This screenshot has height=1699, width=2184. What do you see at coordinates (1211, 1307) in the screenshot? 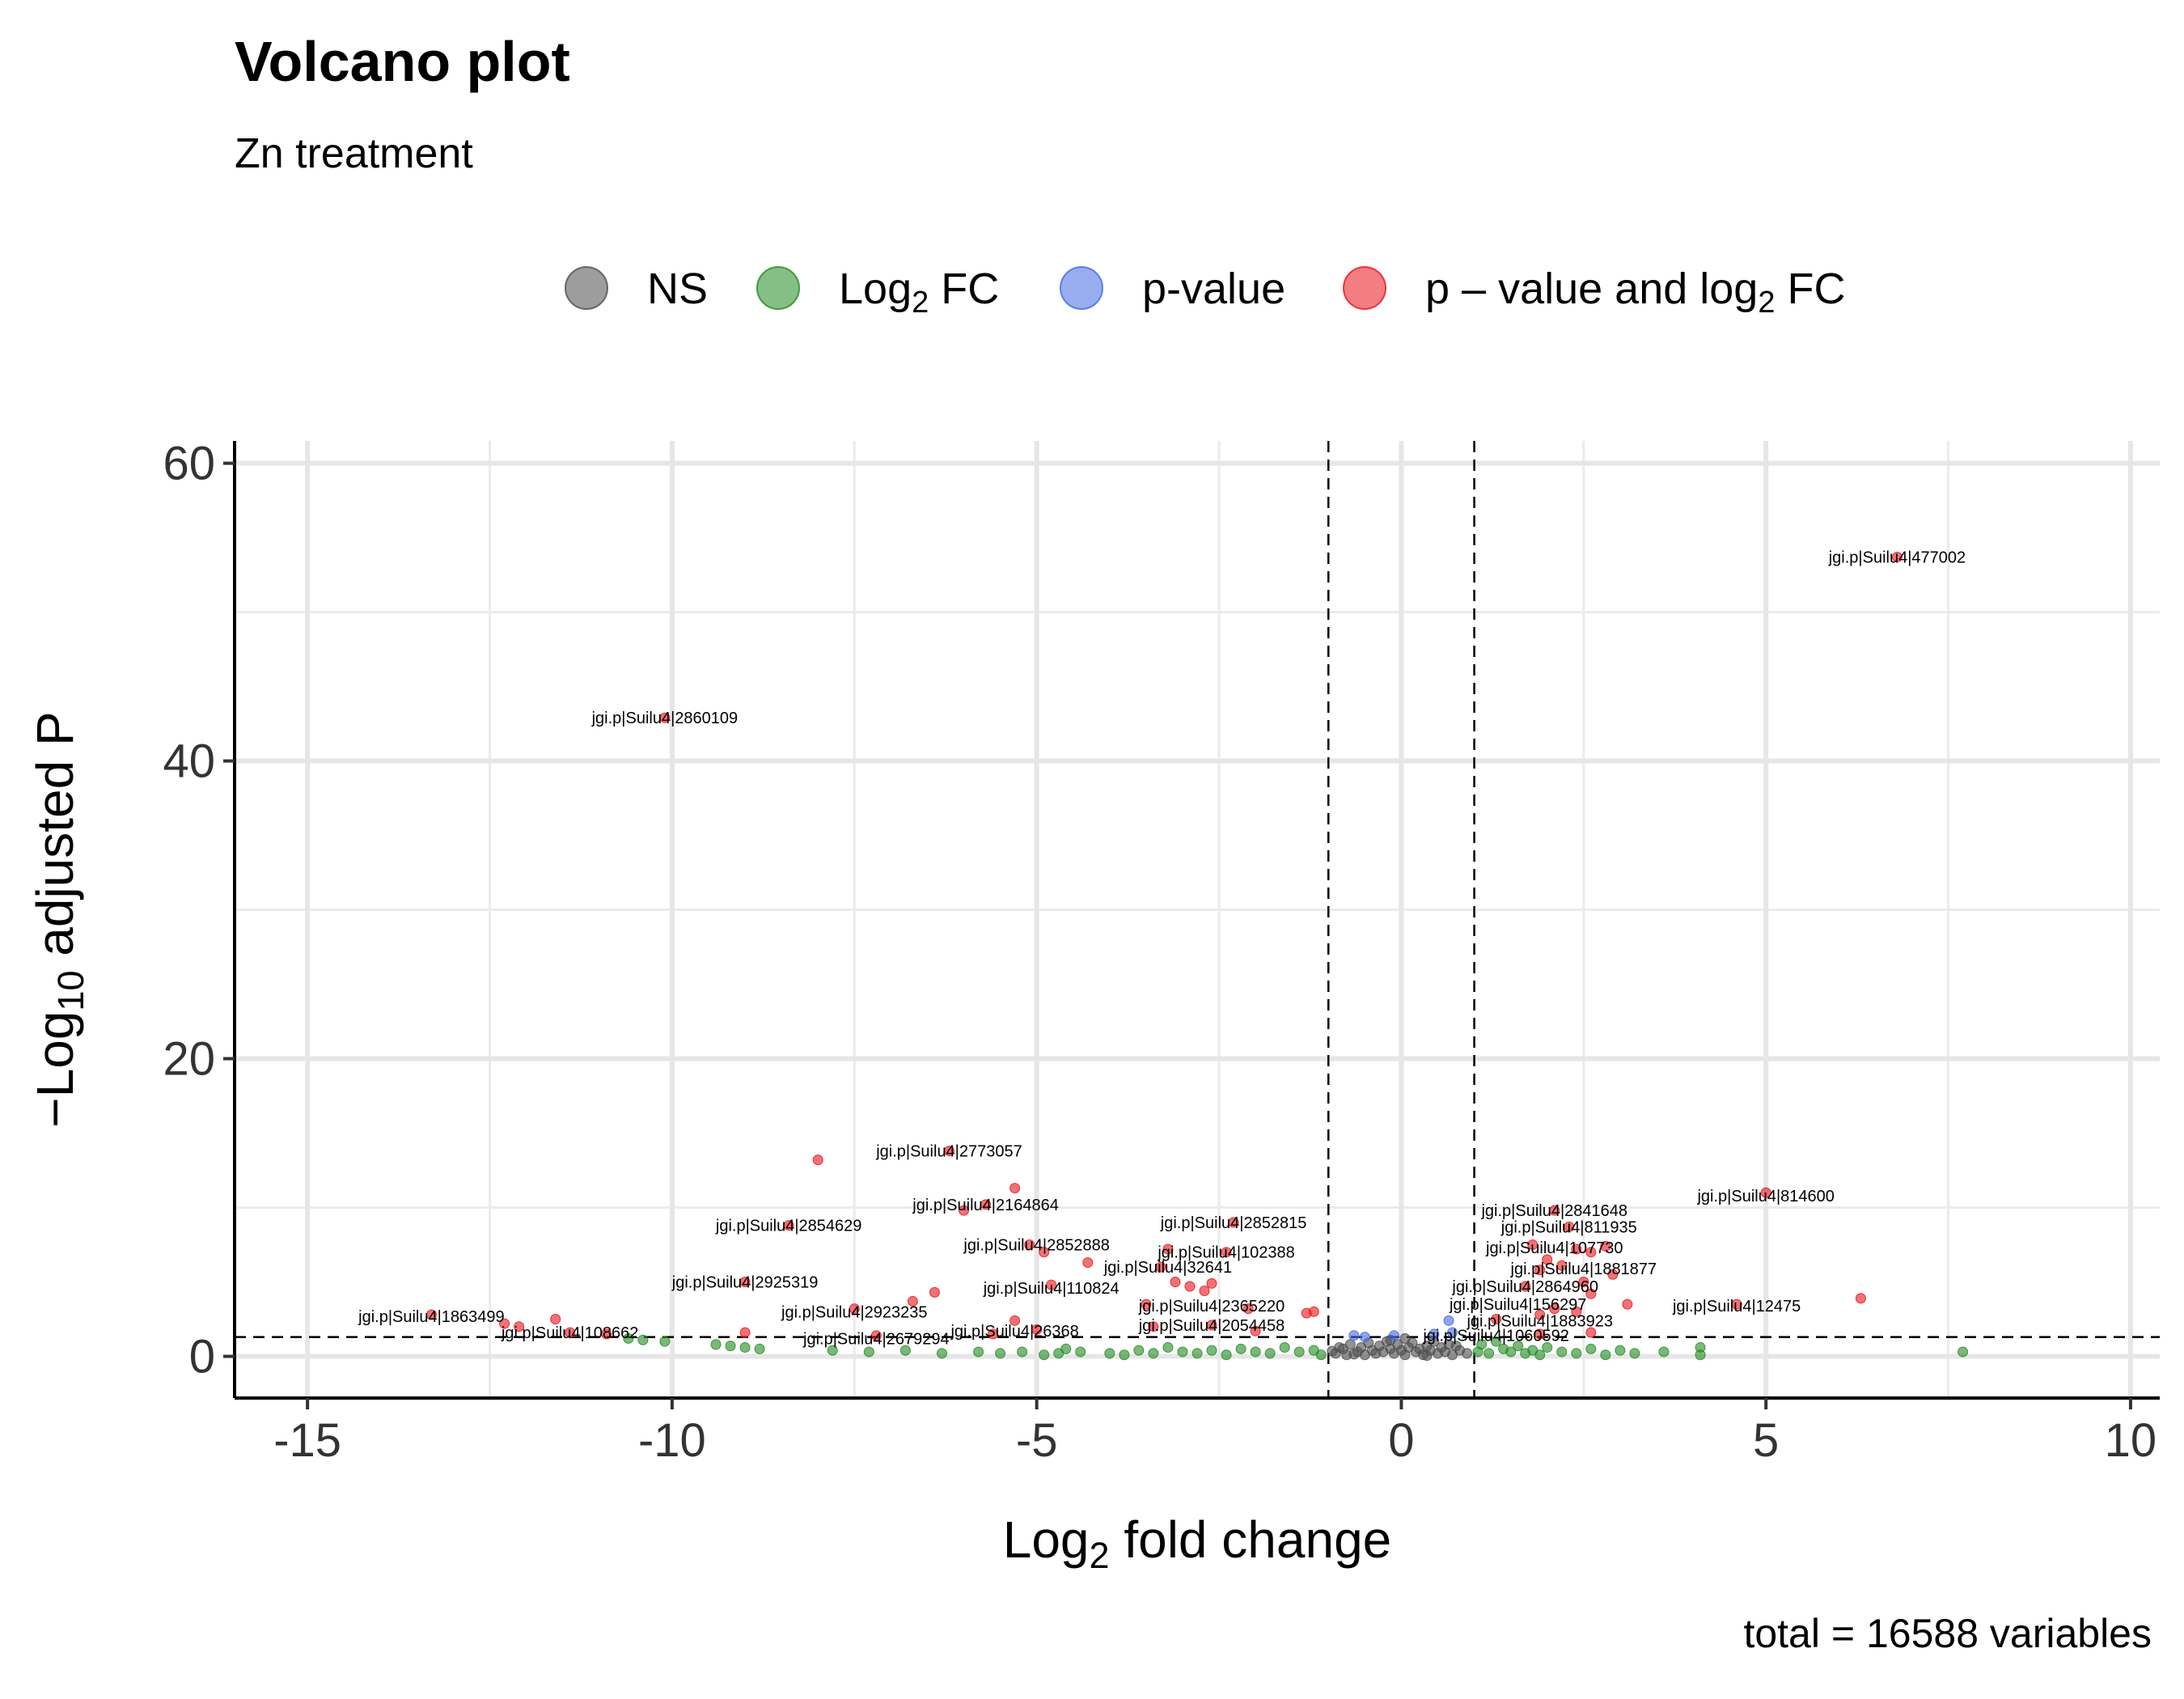
I see `gene-label: jgi.p|Suilu4|2365220` at bounding box center [1211, 1307].